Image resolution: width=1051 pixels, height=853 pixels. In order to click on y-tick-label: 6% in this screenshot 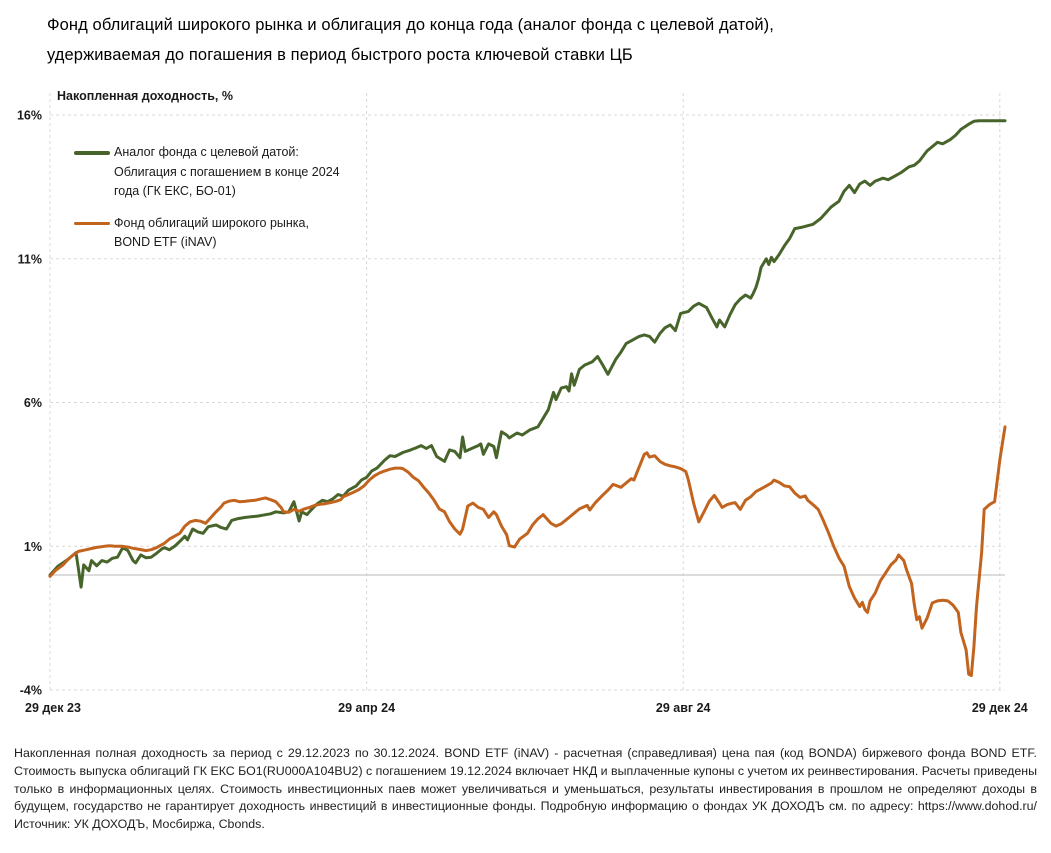, I will do `click(33, 403)`.